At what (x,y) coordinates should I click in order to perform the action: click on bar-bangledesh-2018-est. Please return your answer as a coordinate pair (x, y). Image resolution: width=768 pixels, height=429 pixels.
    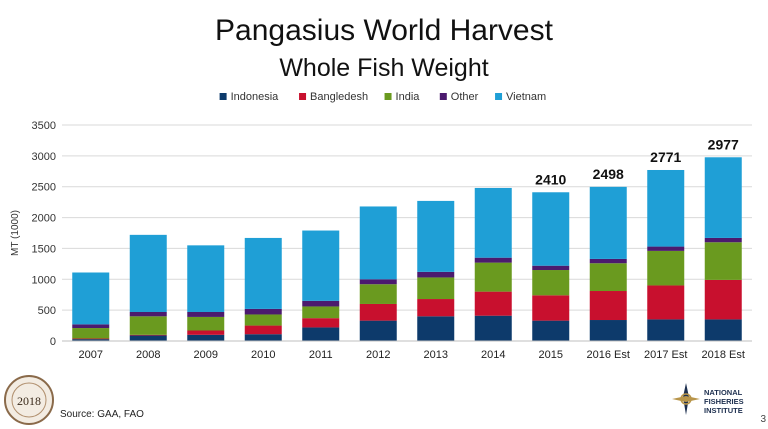
    Looking at the image, I should click on (723, 299).